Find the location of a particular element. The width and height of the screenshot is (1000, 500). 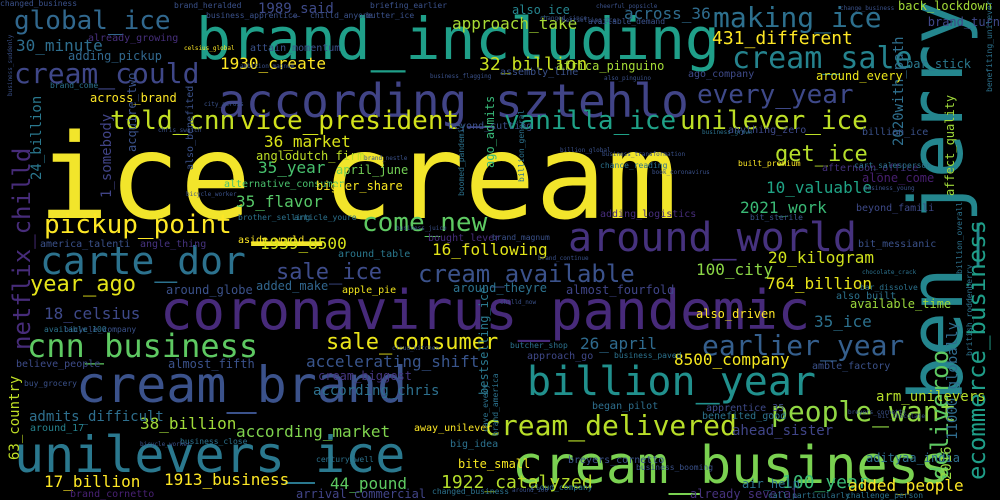

cloud-word: british_roddenberry is located at coordinates (969, 310).